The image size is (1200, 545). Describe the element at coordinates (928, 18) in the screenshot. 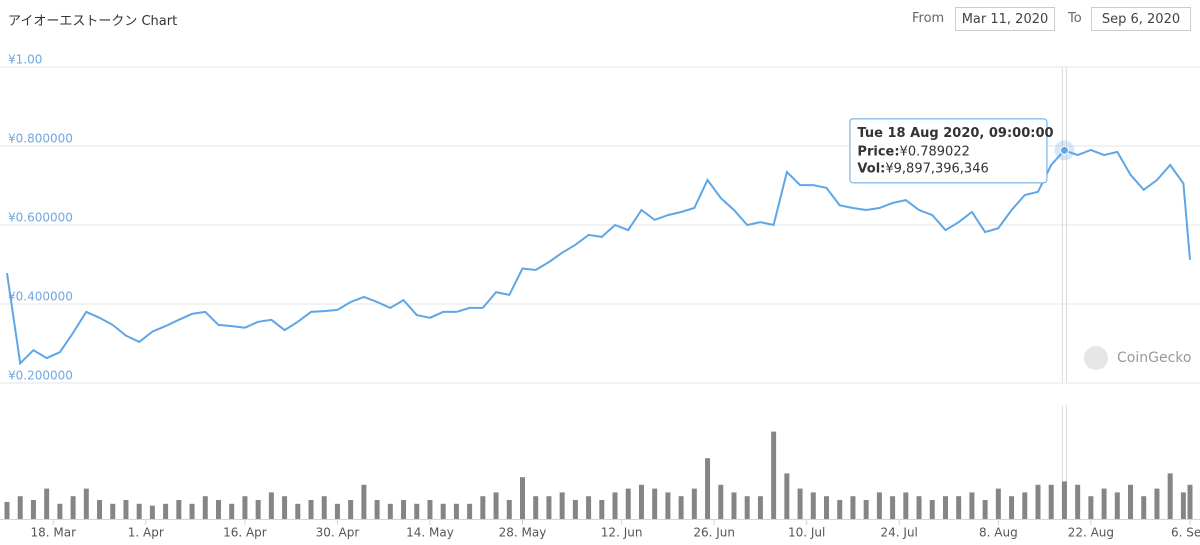

I see `from-label: From` at that location.